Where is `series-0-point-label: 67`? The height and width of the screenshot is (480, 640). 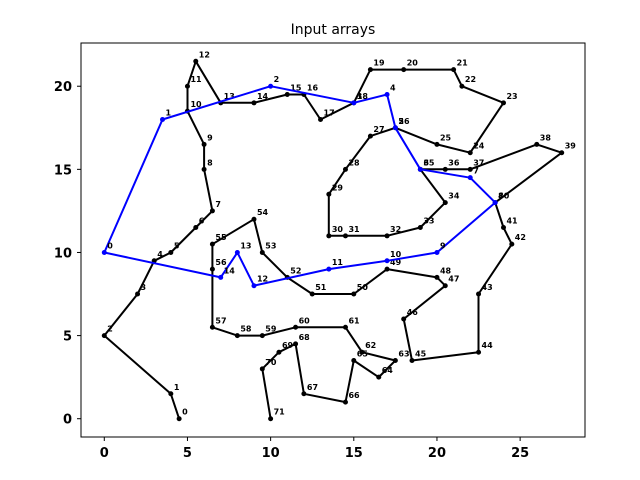 series-0-point-label: 67 is located at coordinates (312, 387).